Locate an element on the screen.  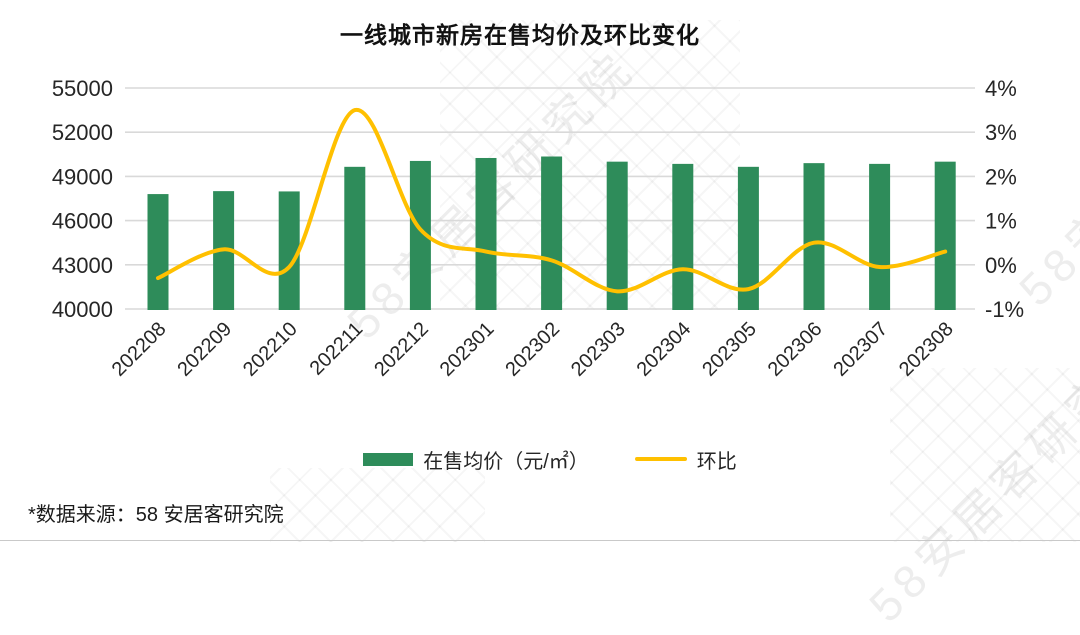
legend-item-price: 在售均价（元/㎡） is located at coordinates (476, 459).